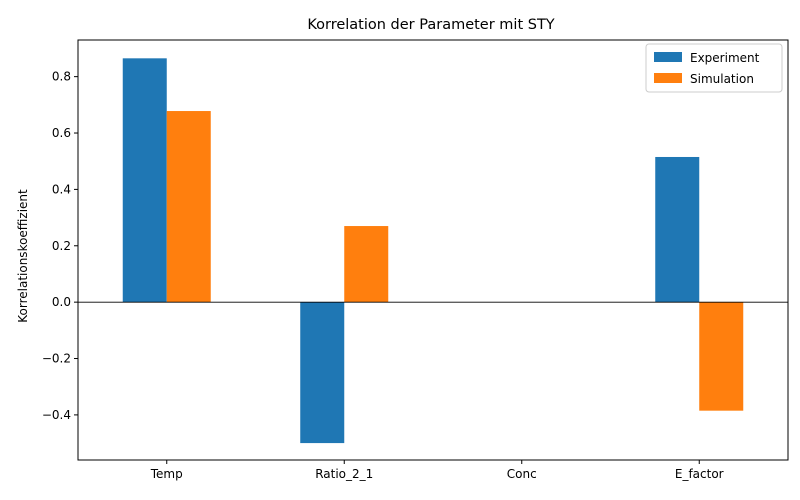  I want to click on x-tick-label: Temp, so click(166, 474).